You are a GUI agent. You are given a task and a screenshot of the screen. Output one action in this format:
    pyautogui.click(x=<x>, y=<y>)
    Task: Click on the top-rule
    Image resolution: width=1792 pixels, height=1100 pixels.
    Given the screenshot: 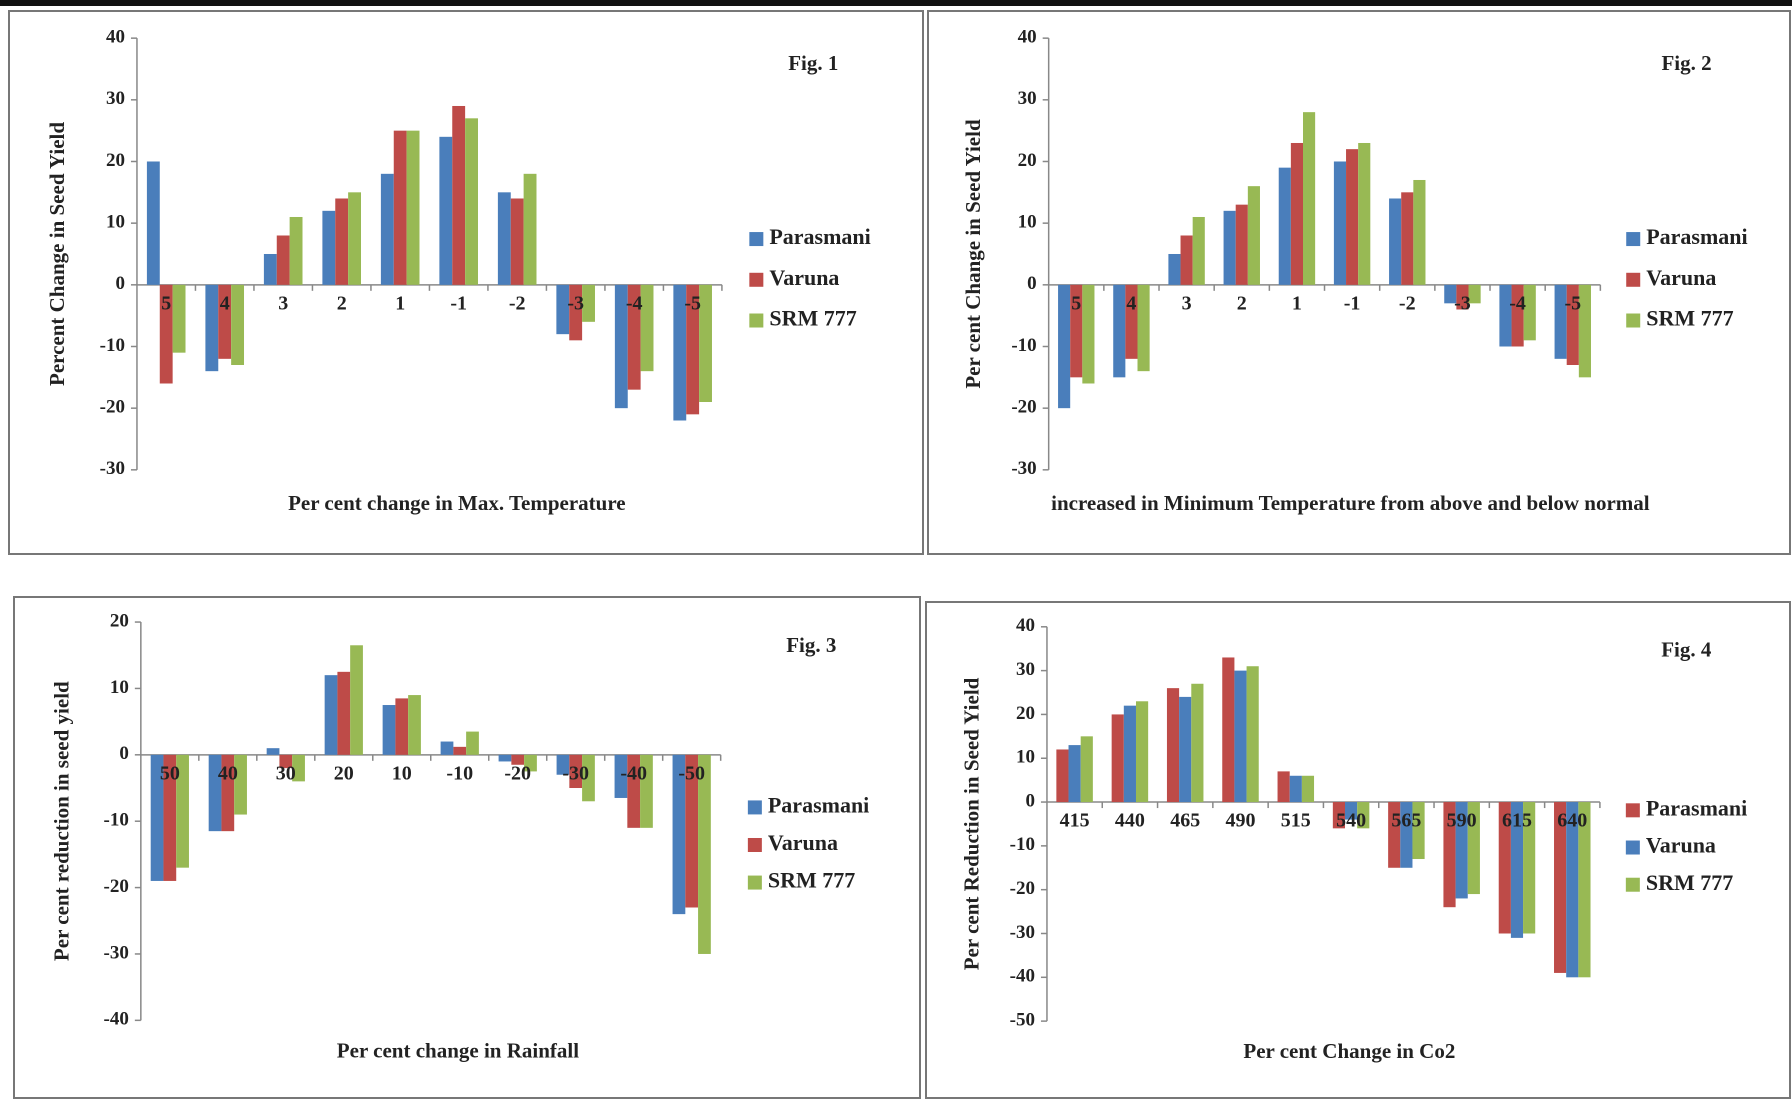 What is the action you would take?
    pyautogui.click(x=896, y=3)
    